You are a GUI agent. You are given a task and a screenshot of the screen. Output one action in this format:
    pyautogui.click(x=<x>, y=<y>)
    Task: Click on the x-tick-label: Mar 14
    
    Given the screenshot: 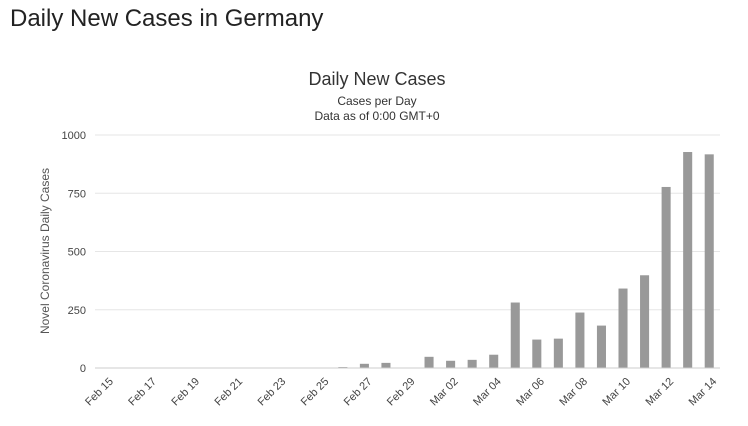 What is the action you would take?
    pyautogui.click(x=703, y=392)
    